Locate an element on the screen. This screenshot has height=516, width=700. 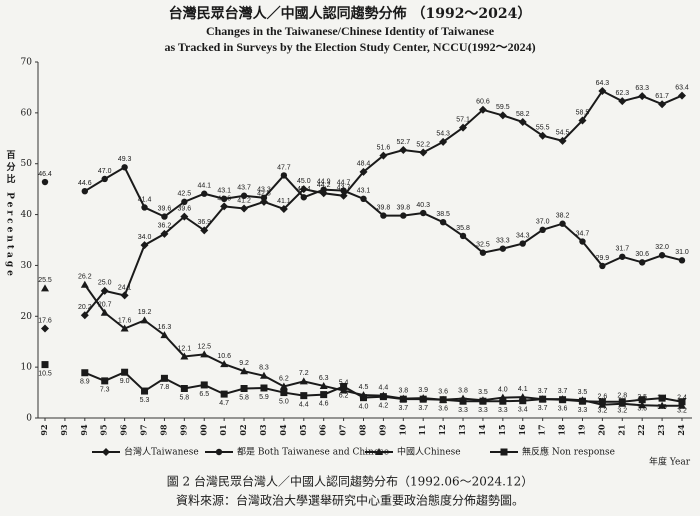
data-label: 39.6 is located at coordinates (165, 208).